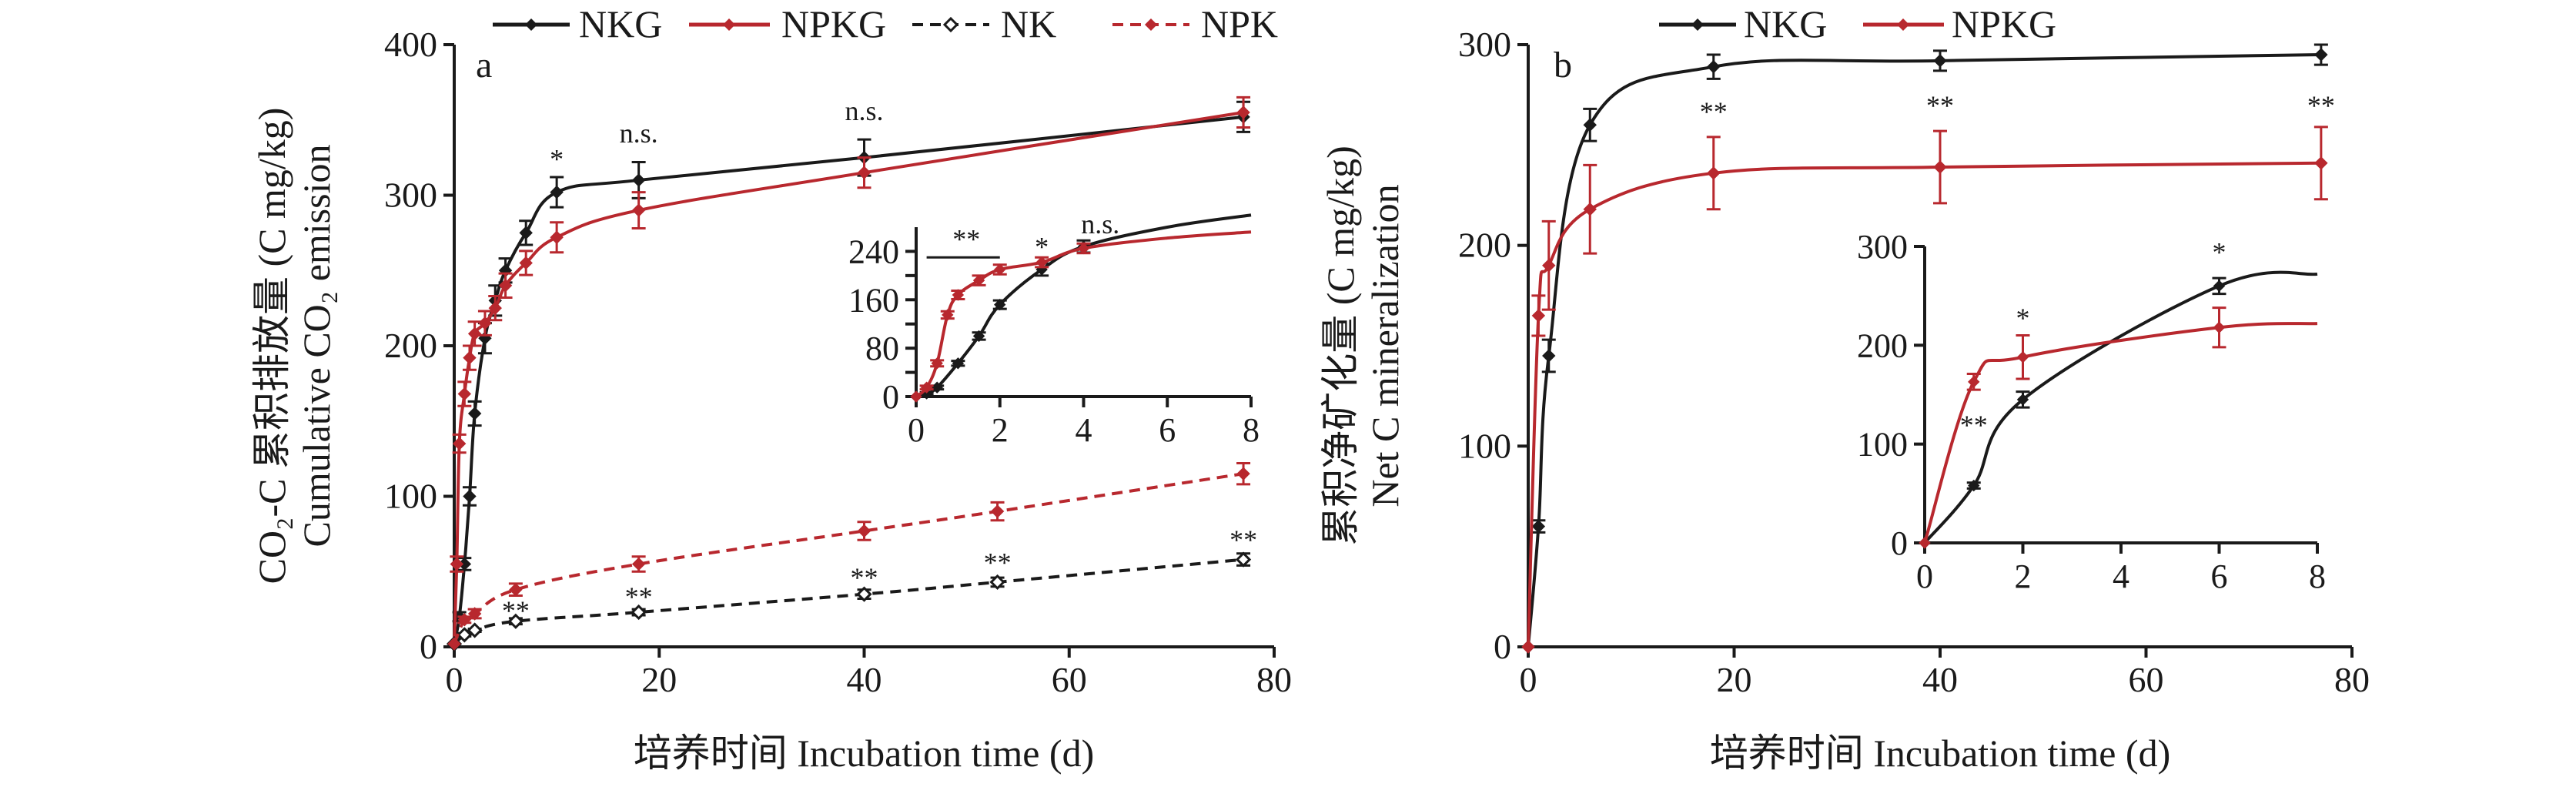 Image resolution: width=2576 pixels, height=787 pixels. I want to click on panel-b-inset-significance-label: **, so click(1974, 425).